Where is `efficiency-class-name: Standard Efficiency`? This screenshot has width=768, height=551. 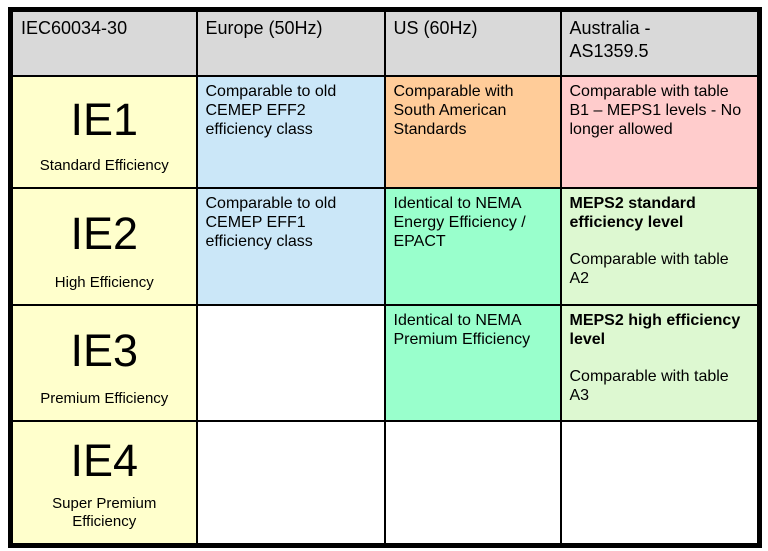
efficiency-class-name: Standard Efficiency is located at coordinates (104, 165).